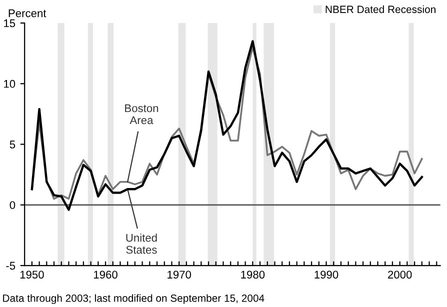 Image resolution: width=447 pixels, height=307 pixels. Describe the element at coordinates (13, 144) in the screenshot. I see `y-tick-label: 5` at that location.